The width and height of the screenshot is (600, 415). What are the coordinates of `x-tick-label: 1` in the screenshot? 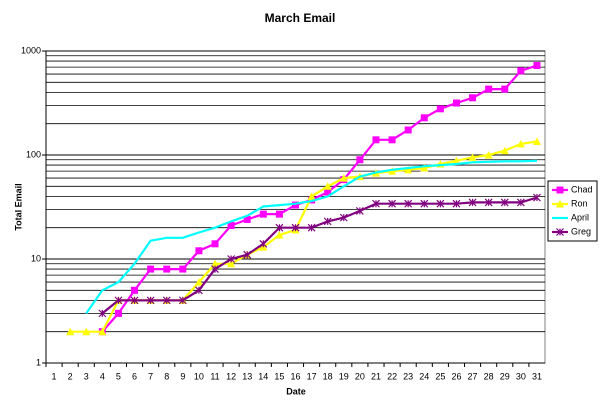 It's located at (54, 376).